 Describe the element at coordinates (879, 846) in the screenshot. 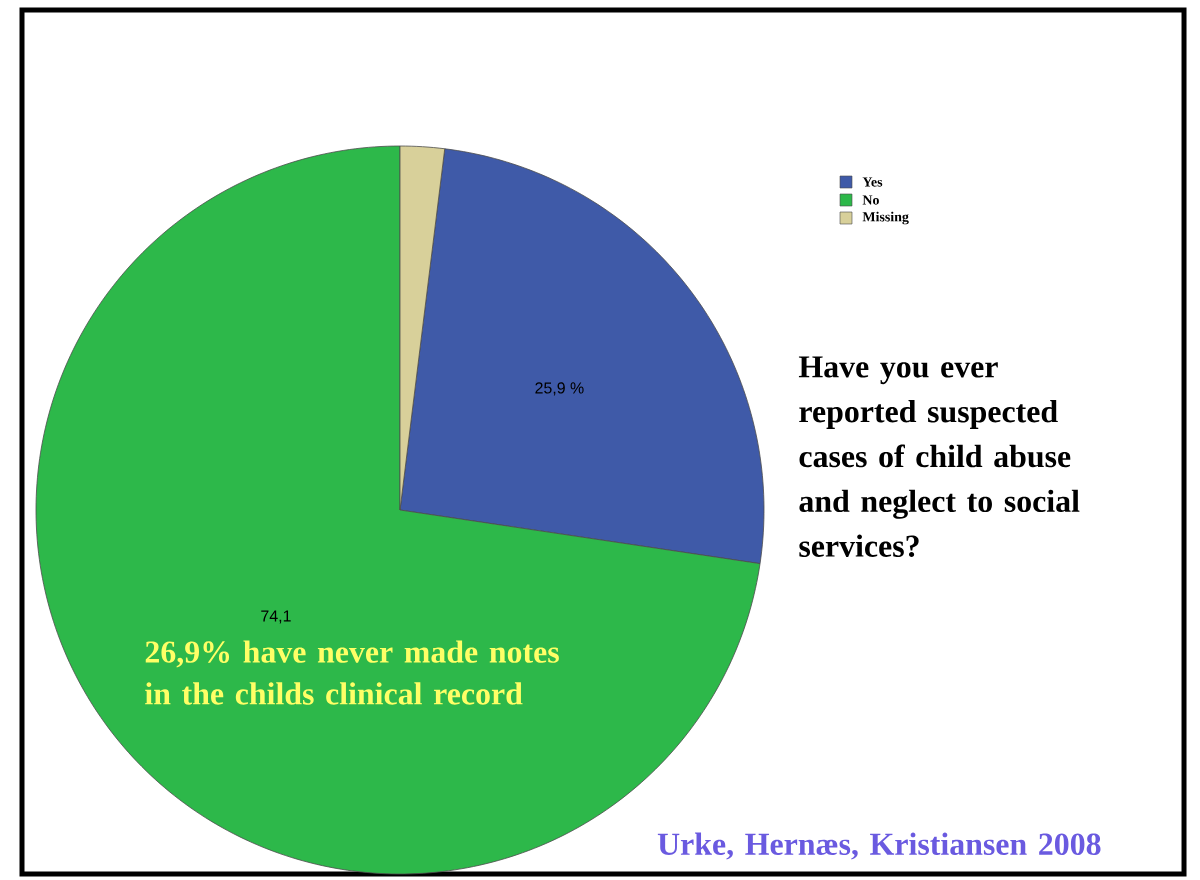

I see `text: Urke, Hernæs, Kristiansen 2008` at that location.